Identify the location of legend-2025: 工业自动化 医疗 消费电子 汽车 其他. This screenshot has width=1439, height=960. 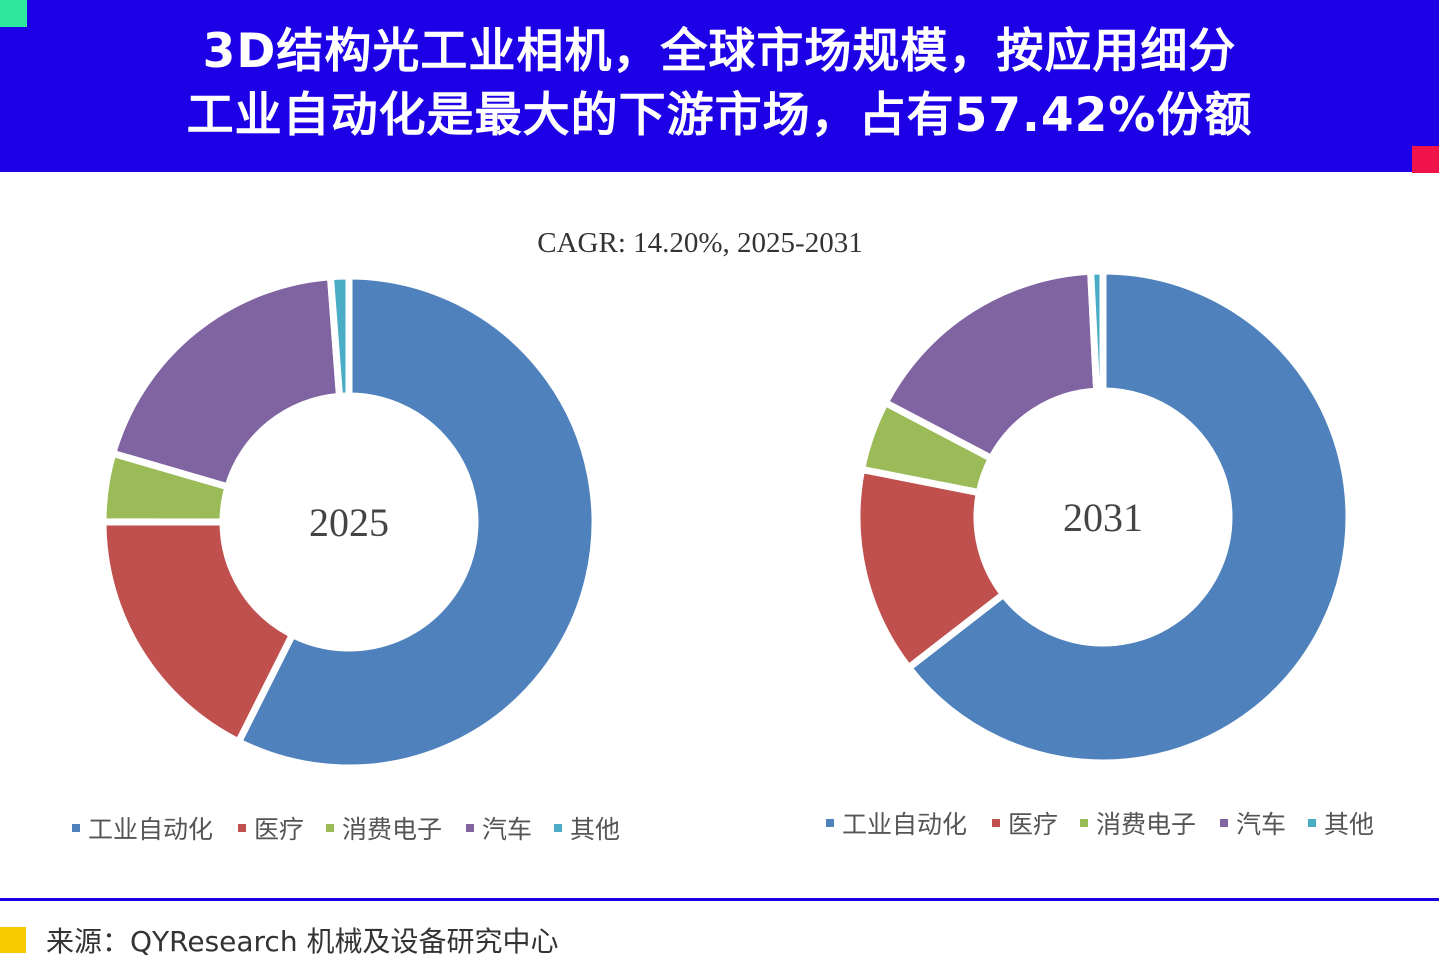
(346, 829).